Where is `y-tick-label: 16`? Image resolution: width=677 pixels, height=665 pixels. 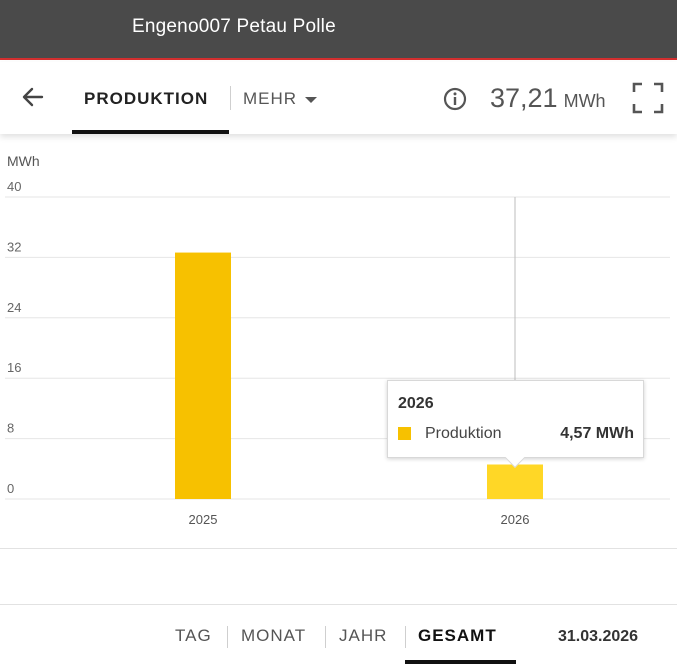 y-tick-label: 16 is located at coordinates (14, 367).